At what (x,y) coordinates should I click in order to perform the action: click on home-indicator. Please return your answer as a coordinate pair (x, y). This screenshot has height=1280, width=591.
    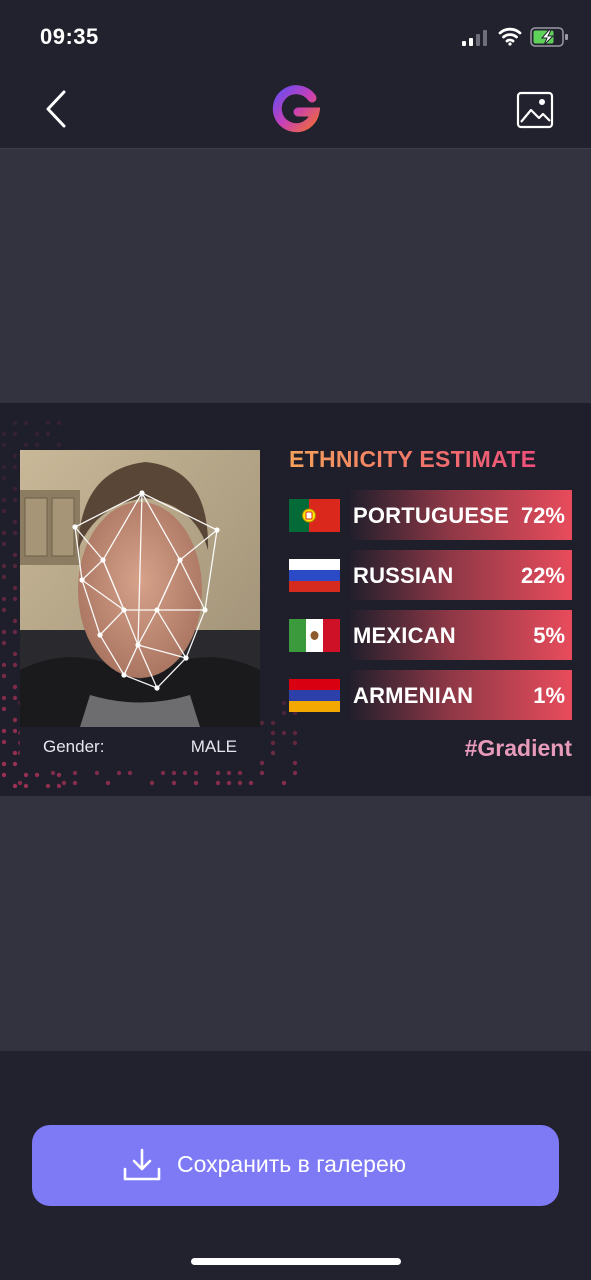
    Looking at the image, I should click on (296, 1261).